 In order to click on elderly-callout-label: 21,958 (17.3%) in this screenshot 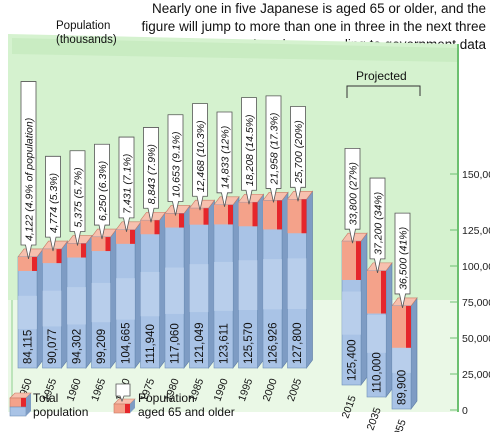, I will do `click(275, 149)`.